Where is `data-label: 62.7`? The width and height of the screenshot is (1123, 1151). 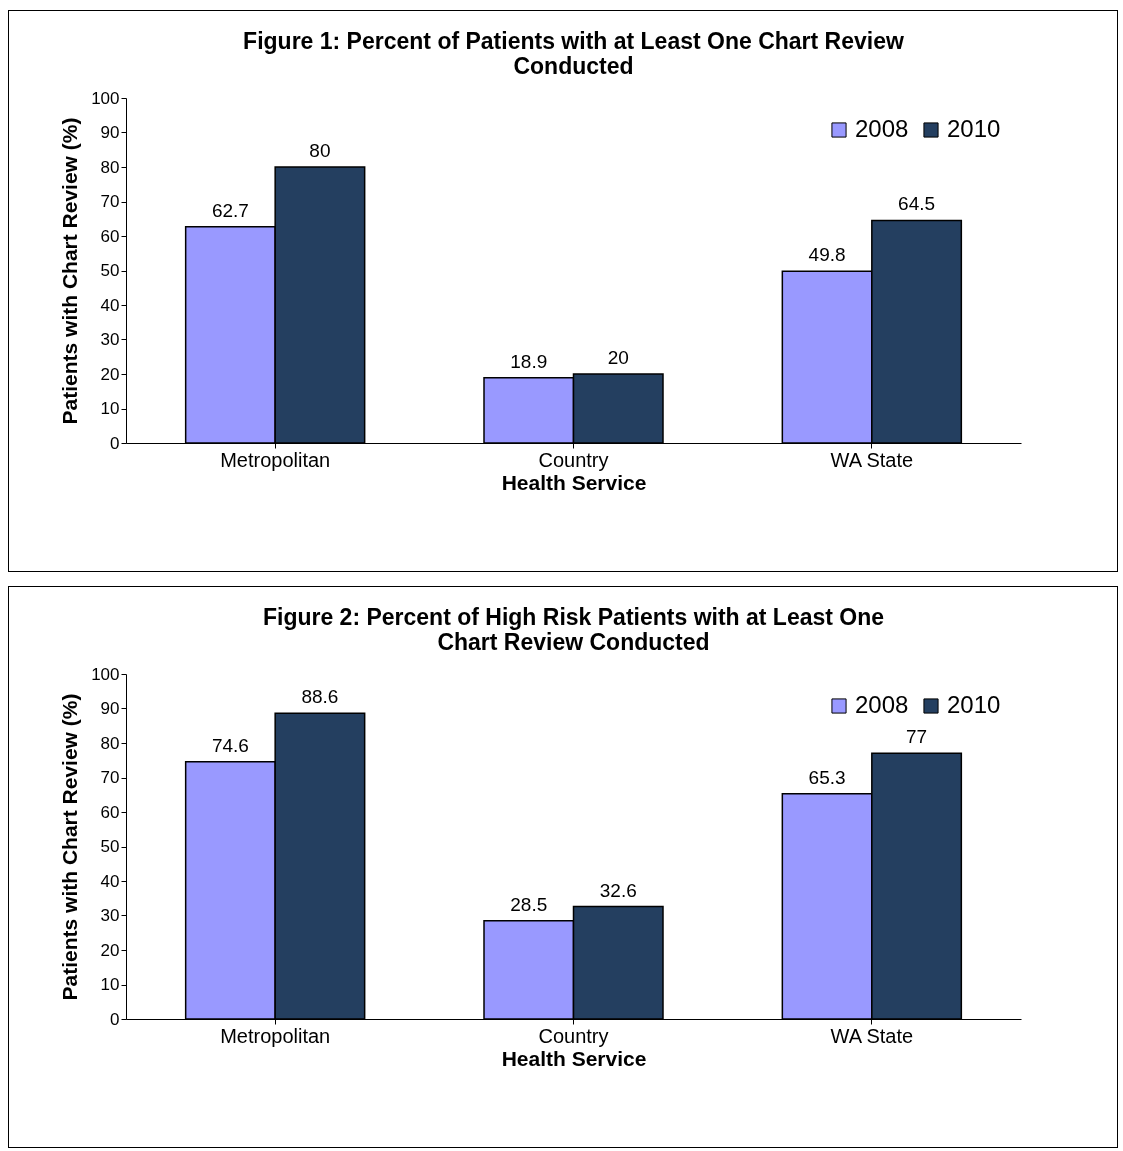
data-label: 62.7 is located at coordinates (230, 210).